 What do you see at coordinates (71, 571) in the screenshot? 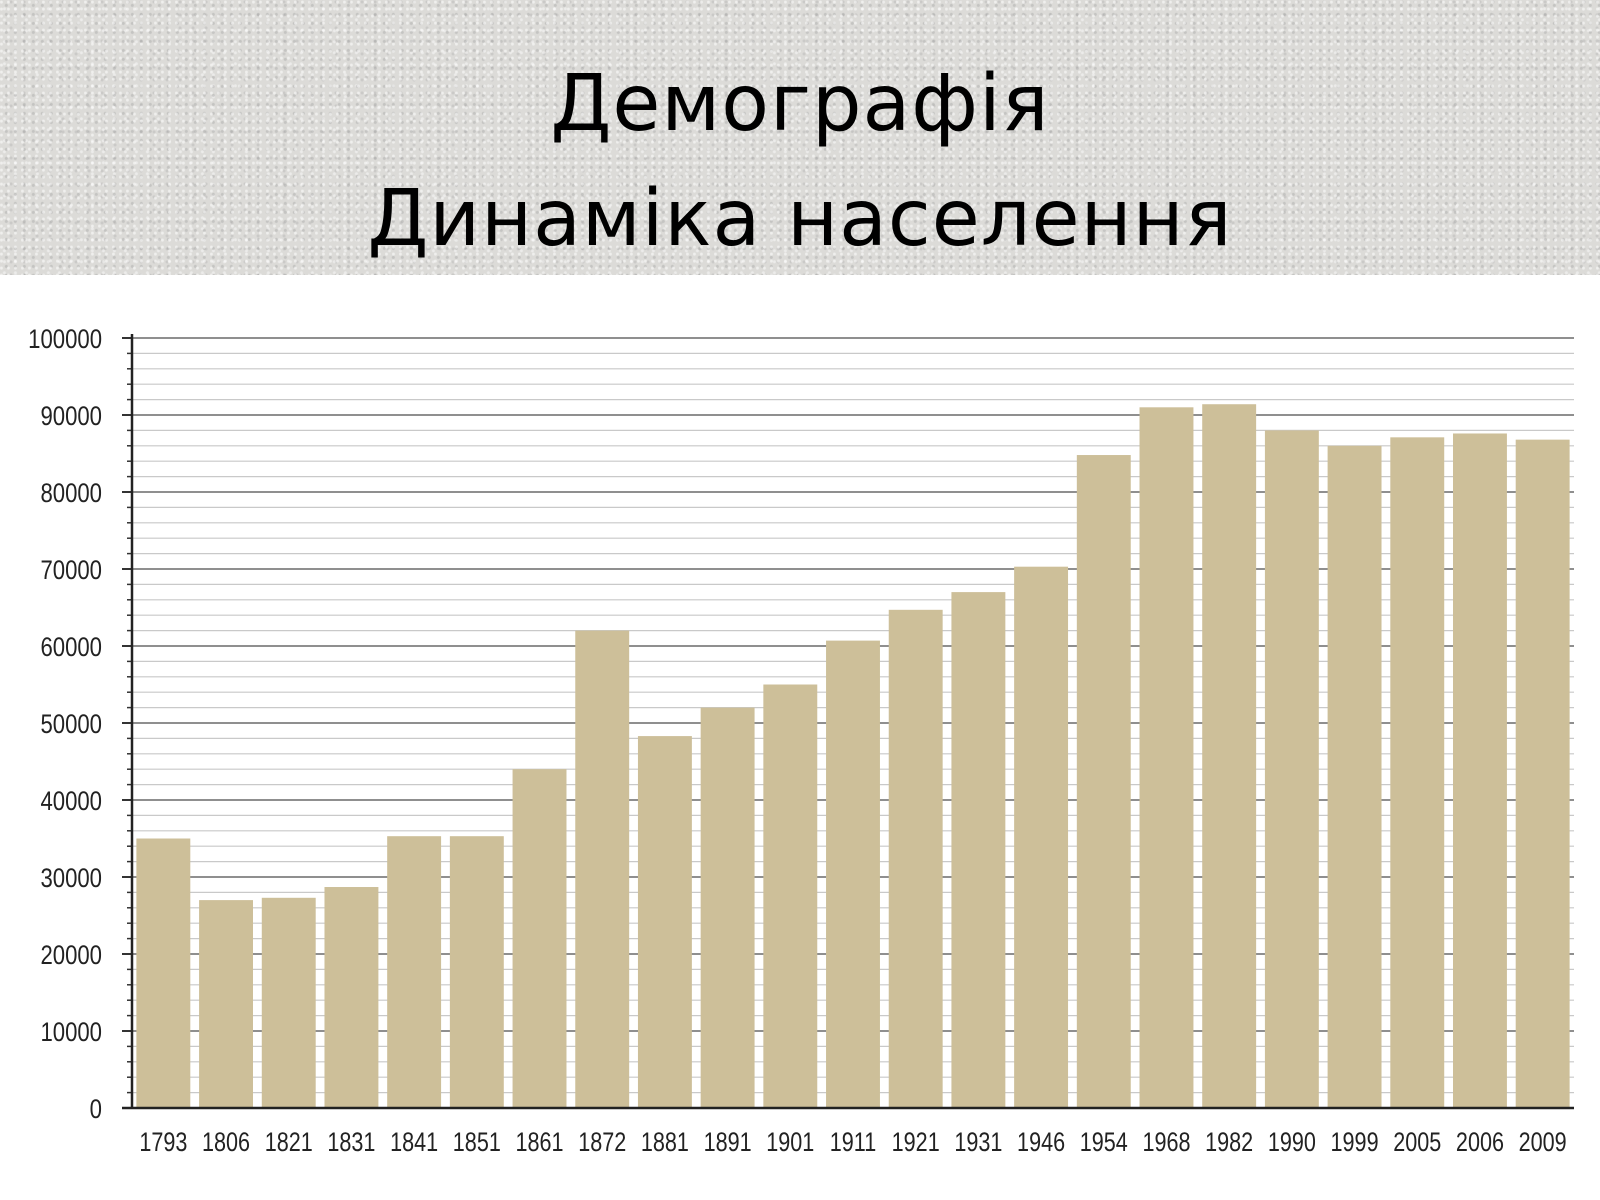
I see `y-tick-label: 70000` at bounding box center [71, 571].